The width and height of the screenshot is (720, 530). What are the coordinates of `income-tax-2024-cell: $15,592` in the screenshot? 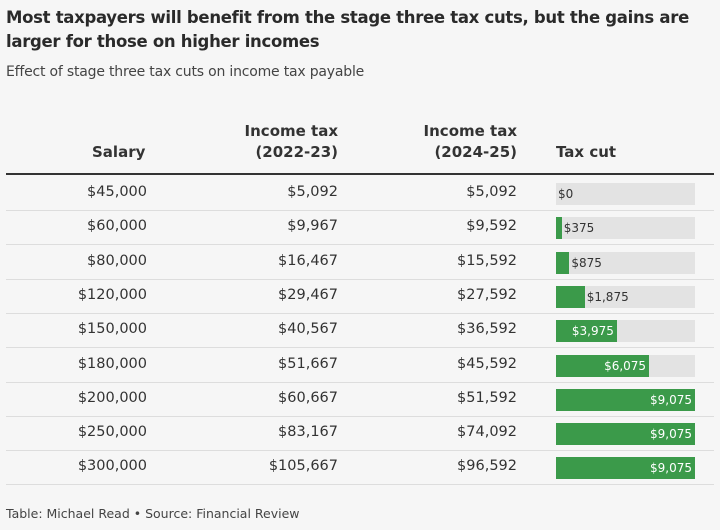 It's located at (487, 260).